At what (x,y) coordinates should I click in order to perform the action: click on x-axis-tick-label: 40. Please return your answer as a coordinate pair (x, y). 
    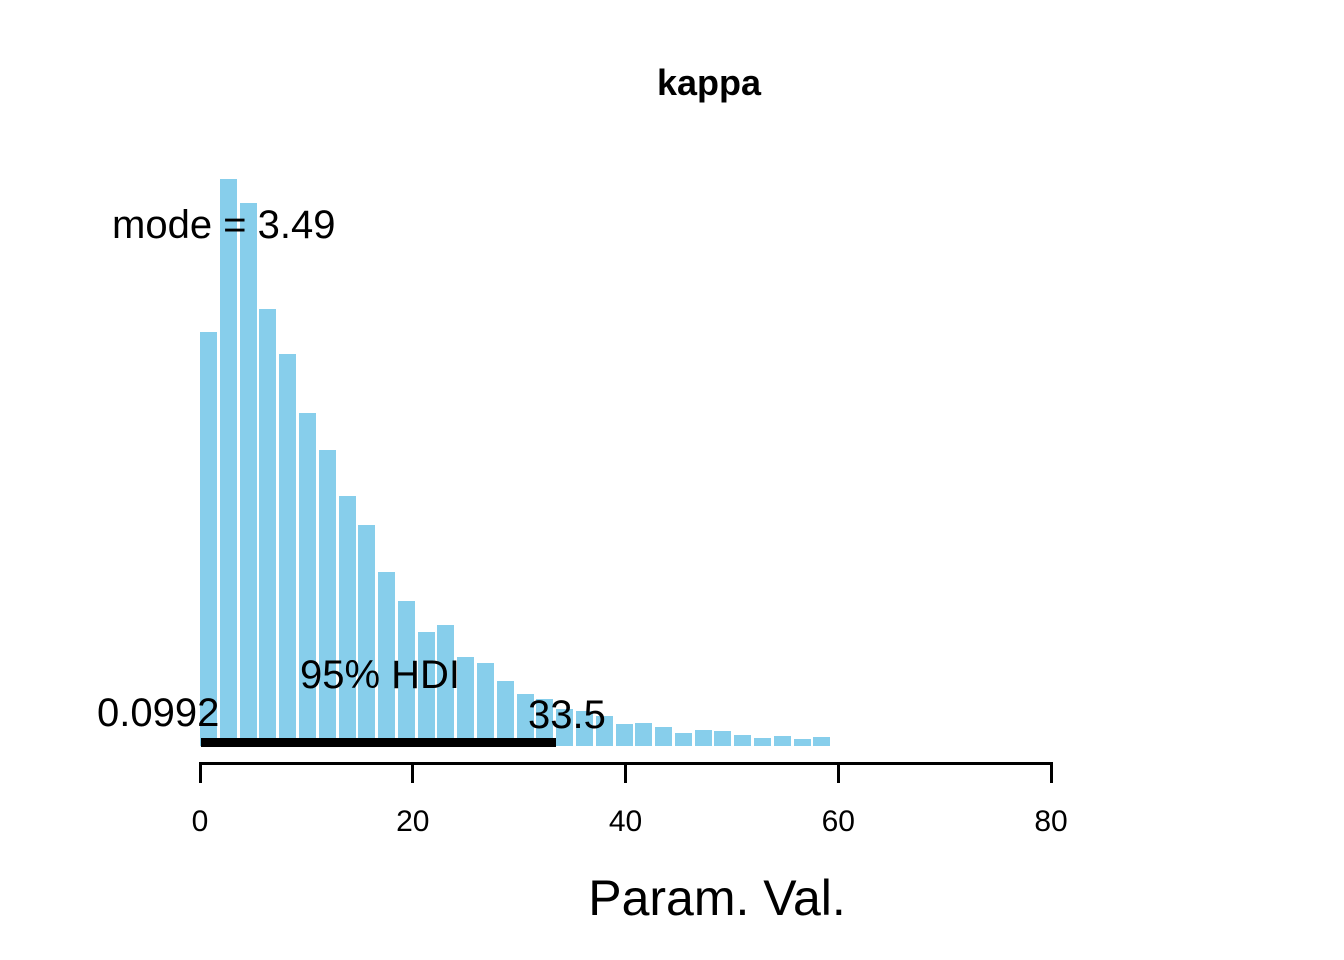
    Looking at the image, I should click on (625, 821).